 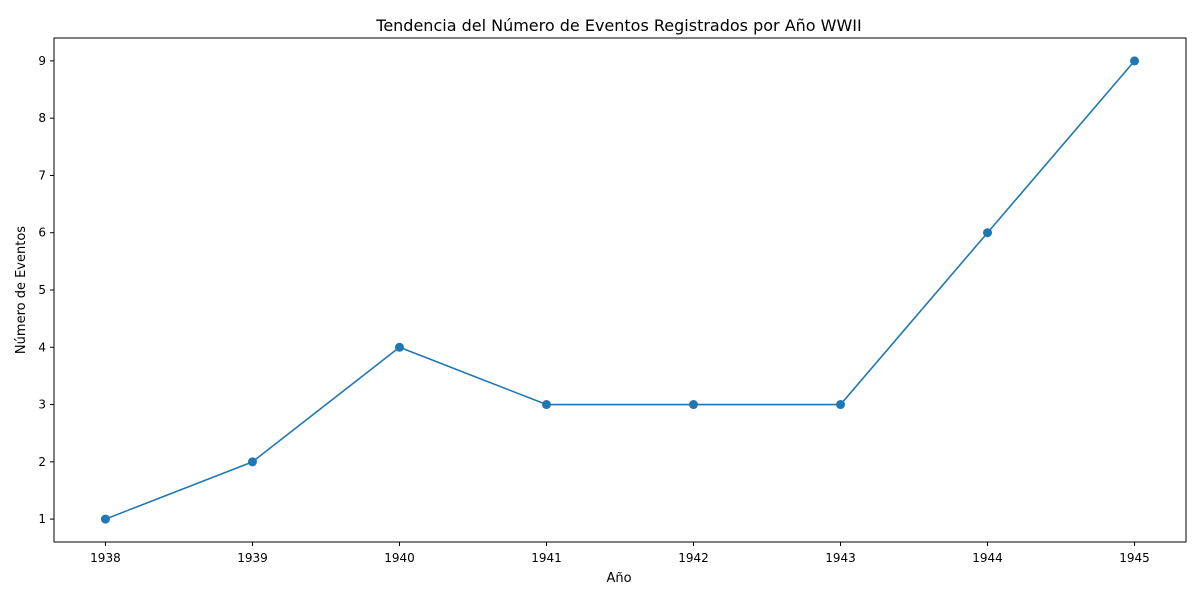 I want to click on x-tick-label: 1942, so click(x=693, y=558).